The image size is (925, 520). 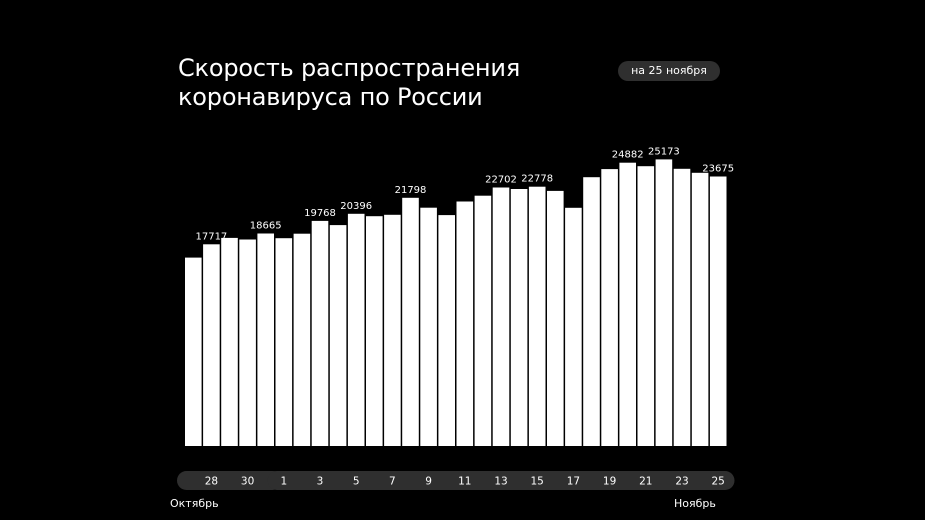 I want to click on x-tick-label-13: 13, so click(x=500, y=482).